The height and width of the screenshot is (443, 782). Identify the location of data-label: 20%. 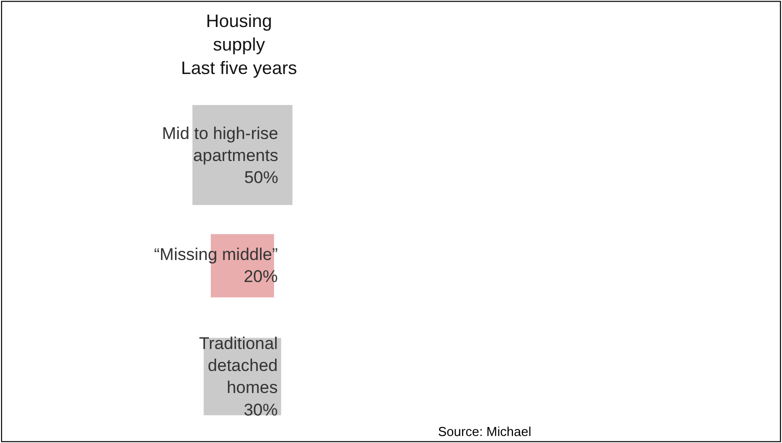
(261, 276).